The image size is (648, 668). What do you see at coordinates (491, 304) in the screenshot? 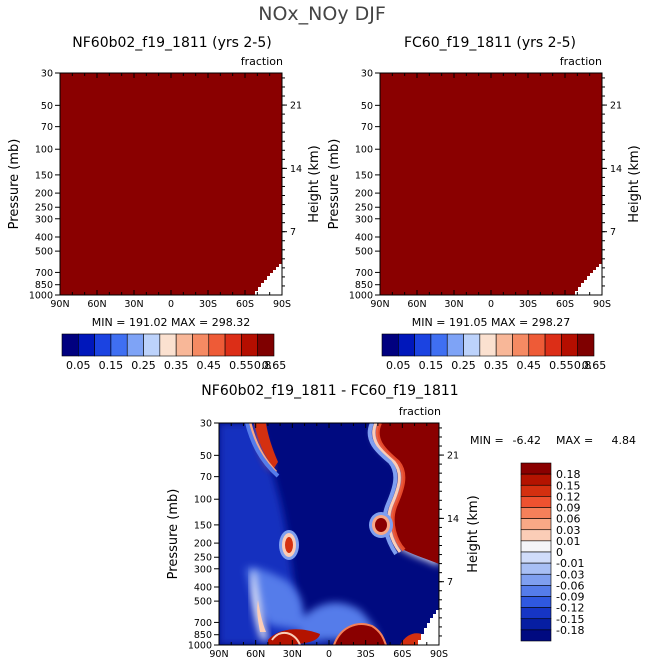
I see `right-xtick-label: 0` at bounding box center [491, 304].